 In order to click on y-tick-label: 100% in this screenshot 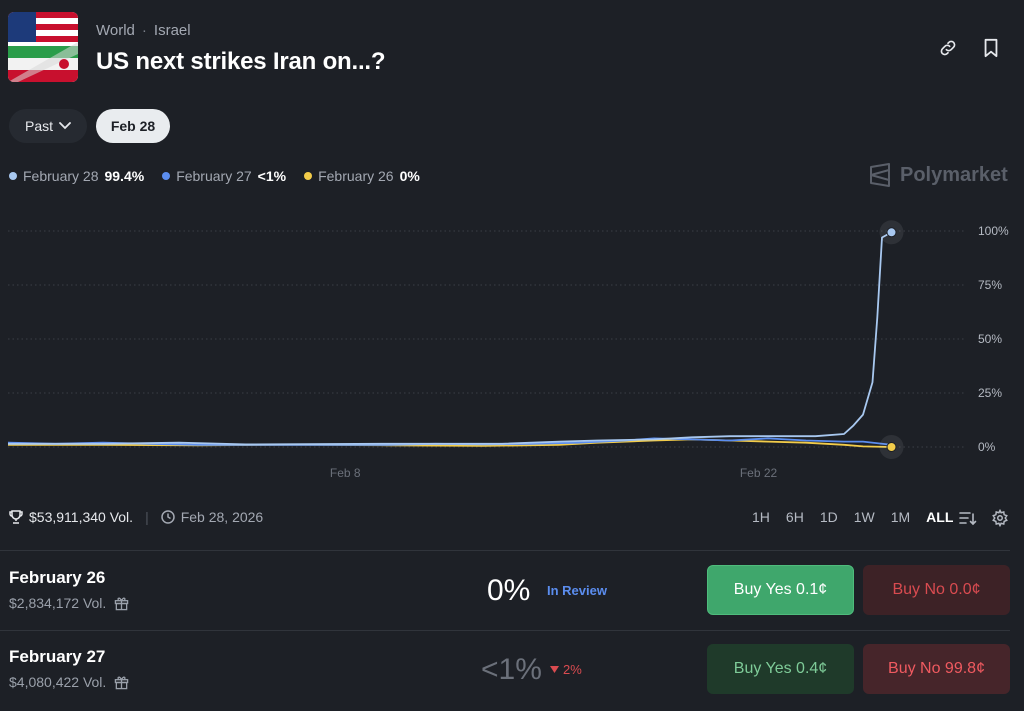, I will do `click(993, 231)`.